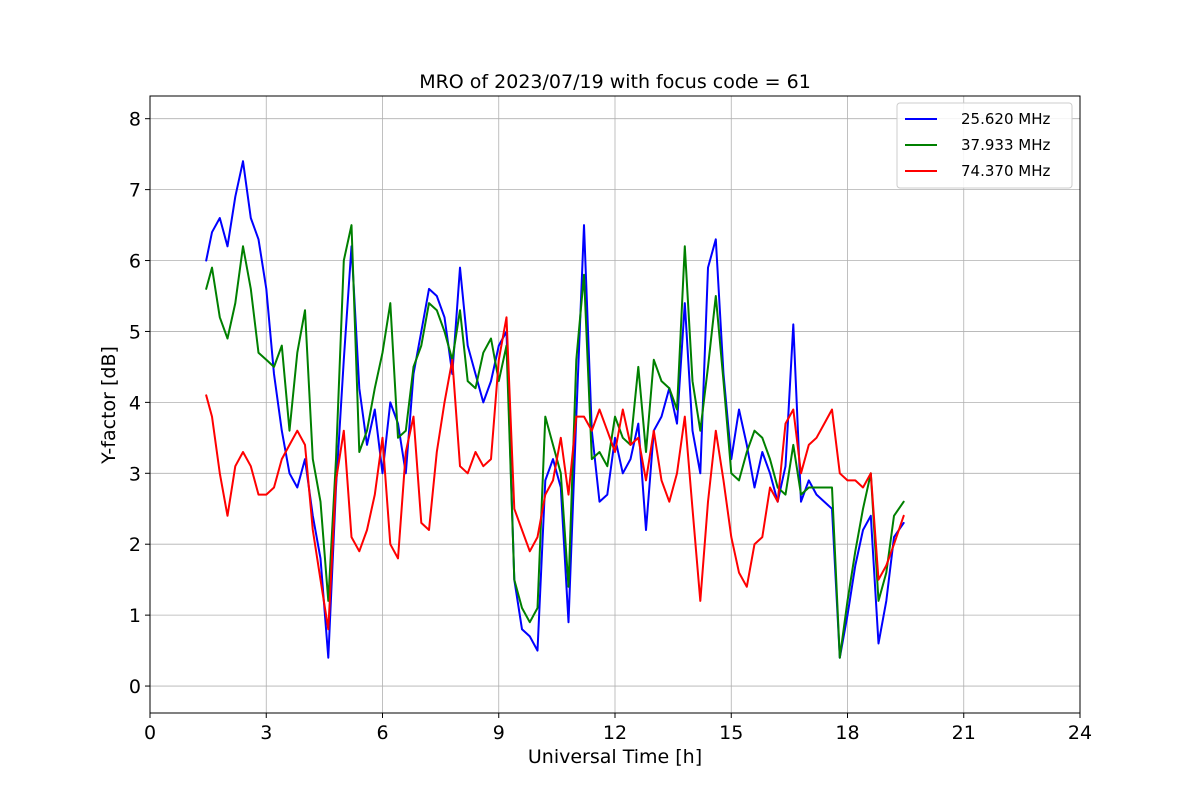  Describe the element at coordinates (150, 733) in the screenshot. I see `x-tick-label: 0` at that location.